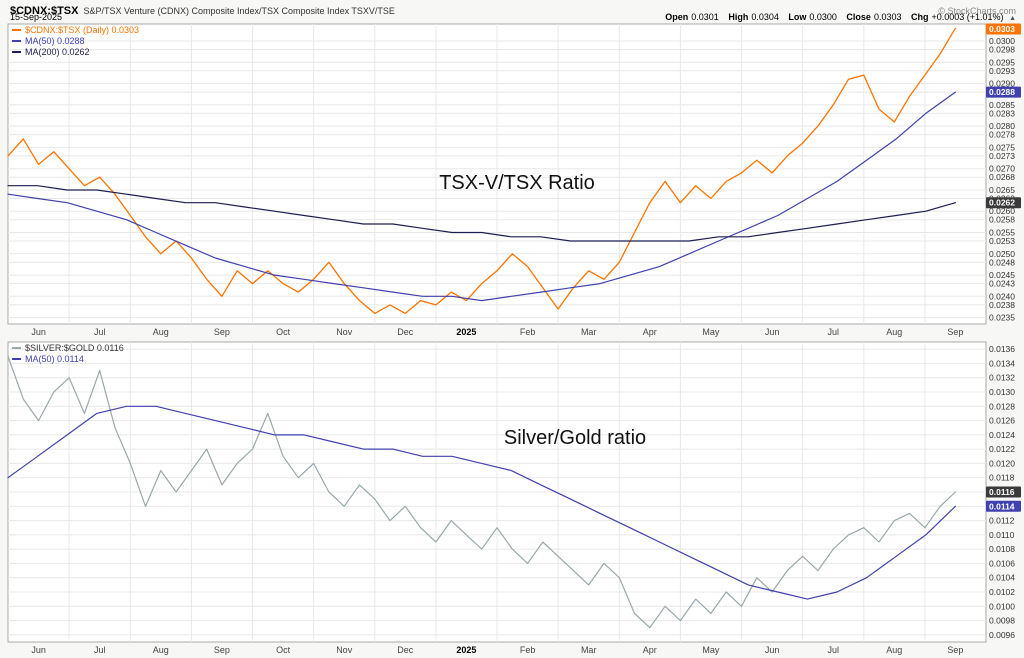 The width and height of the screenshot is (1024, 658). Describe the element at coordinates (55, 41) in the screenshot. I see `svg-text: MA(50) 0.0288` at that location.